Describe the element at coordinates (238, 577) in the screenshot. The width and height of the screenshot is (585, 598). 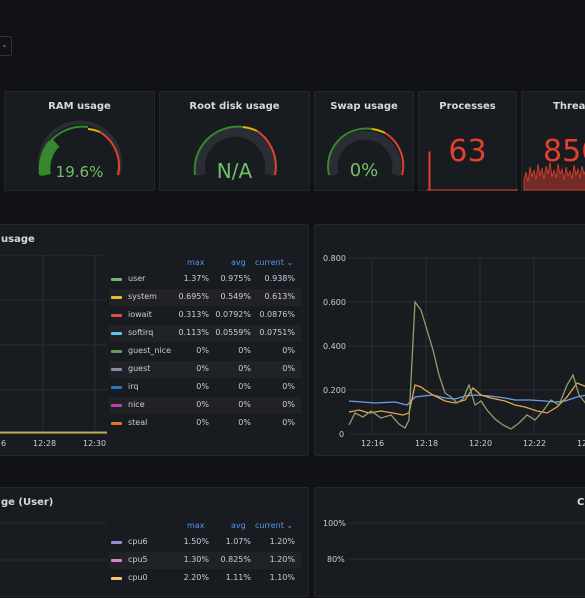
I see `series-avg: 1.11%` at that location.